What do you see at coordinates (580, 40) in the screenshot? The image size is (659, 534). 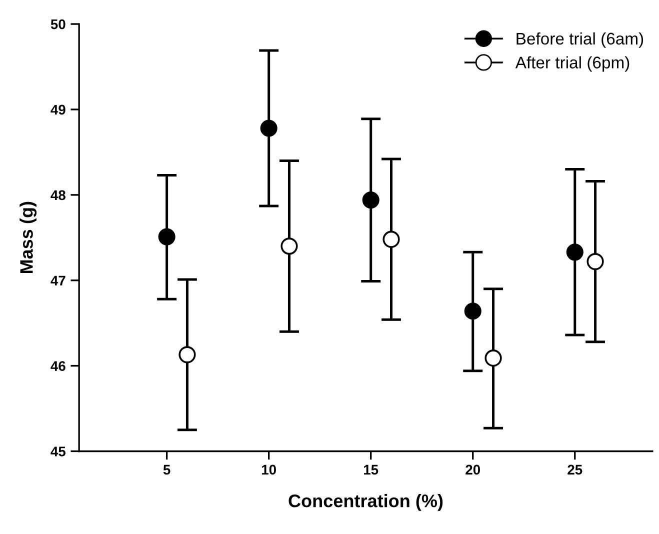 I see `legend-label: Before trial (6am)` at bounding box center [580, 40].